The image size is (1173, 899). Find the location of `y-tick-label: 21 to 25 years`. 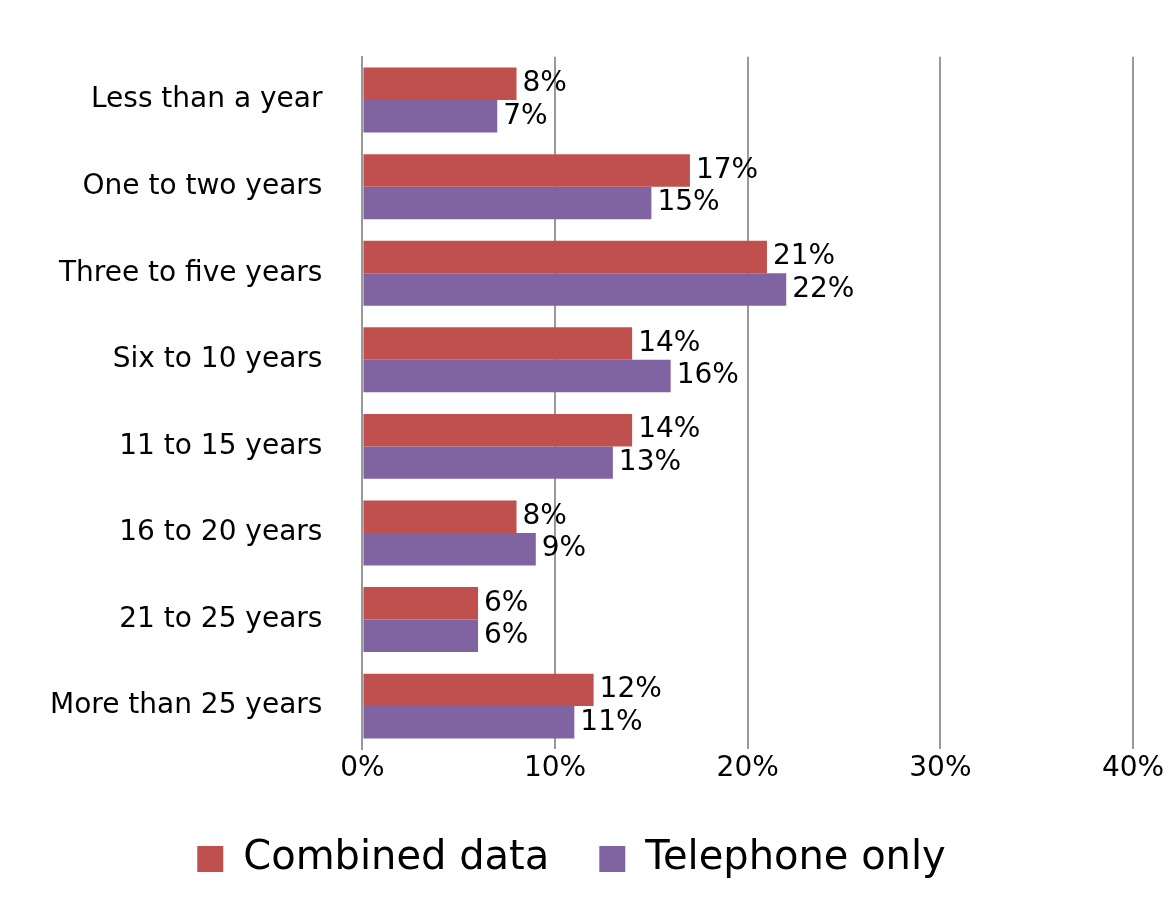

y-tick-label: 21 to 25 years is located at coordinates (221, 617).